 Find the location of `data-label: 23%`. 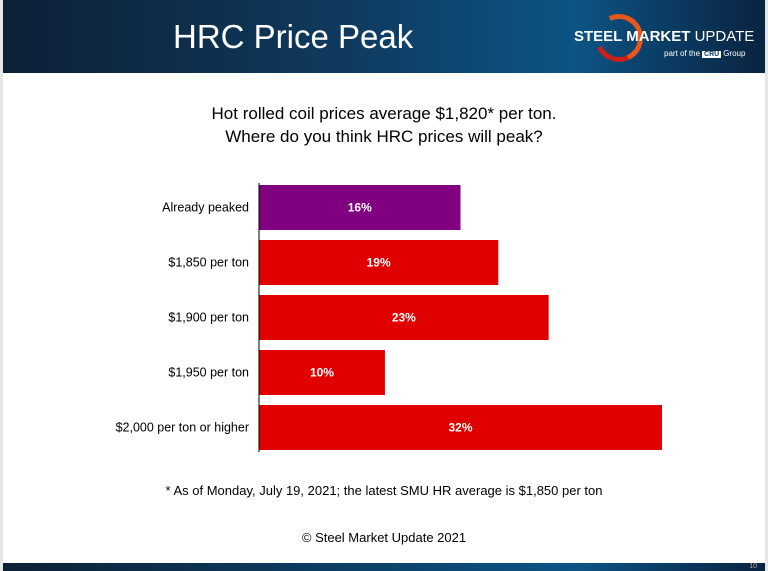

data-label: 23% is located at coordinates (404, 318).